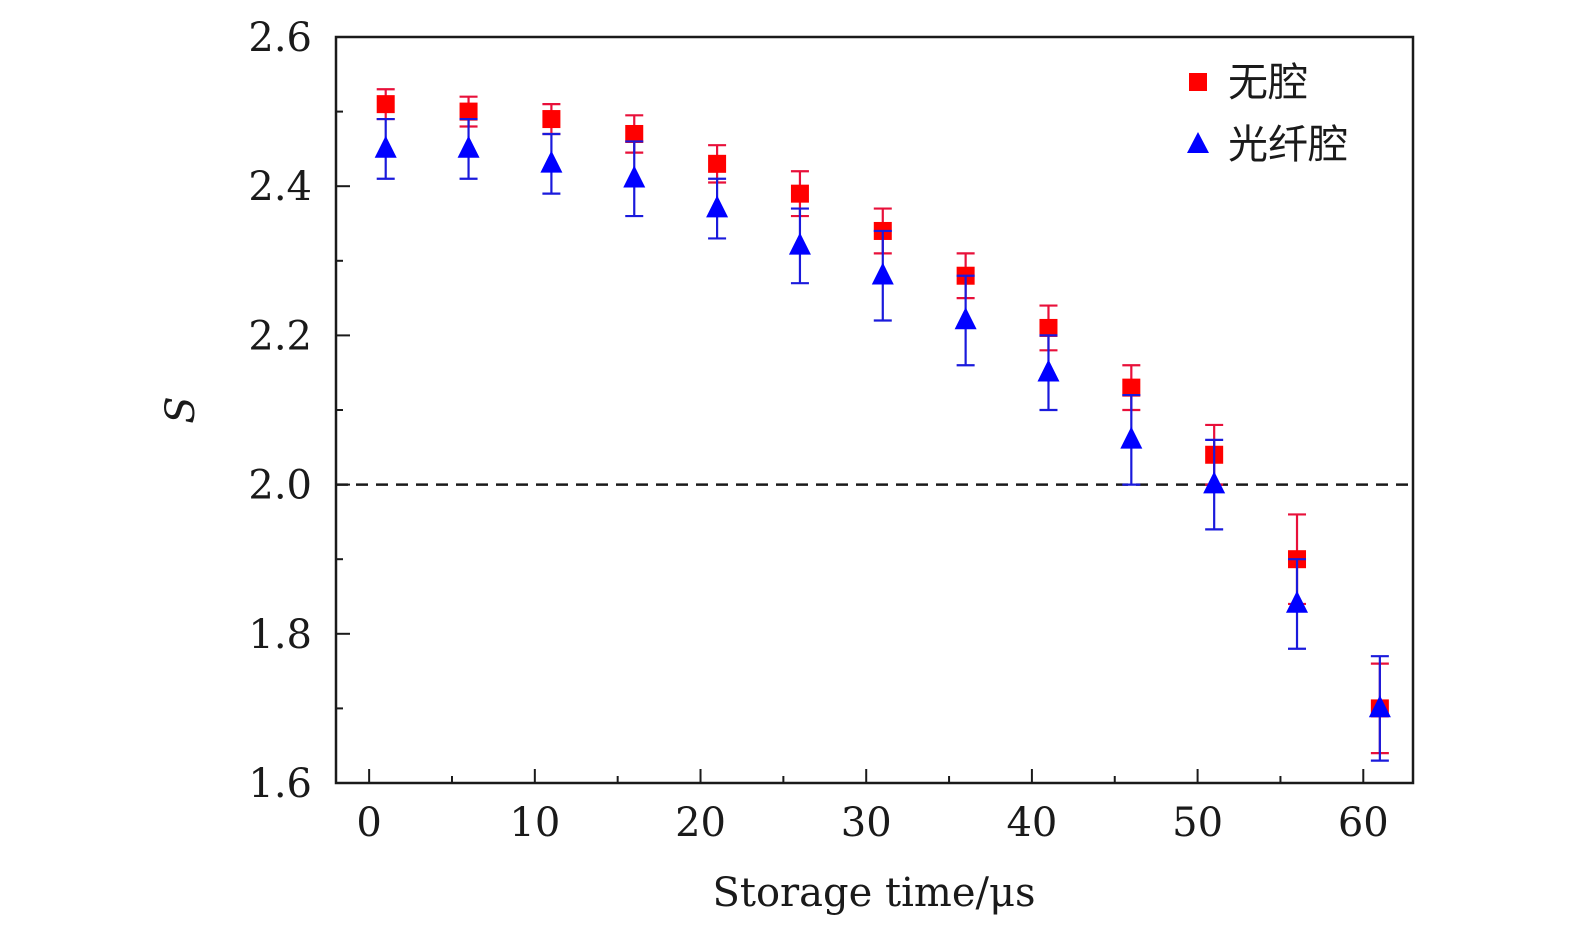 This screenshot has height=935, width=1575. What do you see at coordinates (181, 409) in the screenshot?
I see `y-axis-title: S` at bounding box center [181, 409].